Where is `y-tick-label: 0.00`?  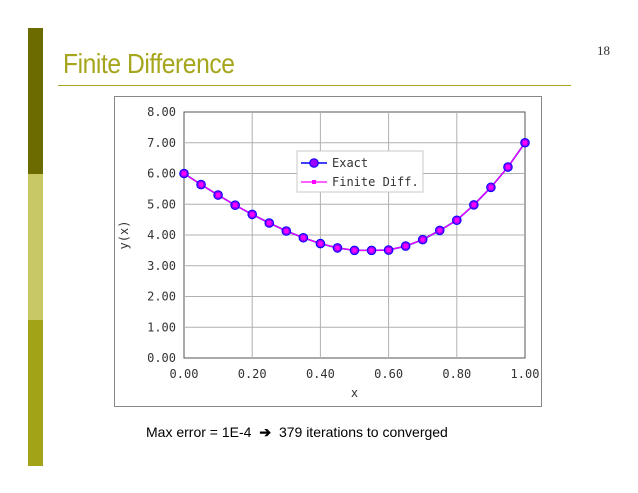
y-tick-label: 0.00 is located at coordinates (161, 358).